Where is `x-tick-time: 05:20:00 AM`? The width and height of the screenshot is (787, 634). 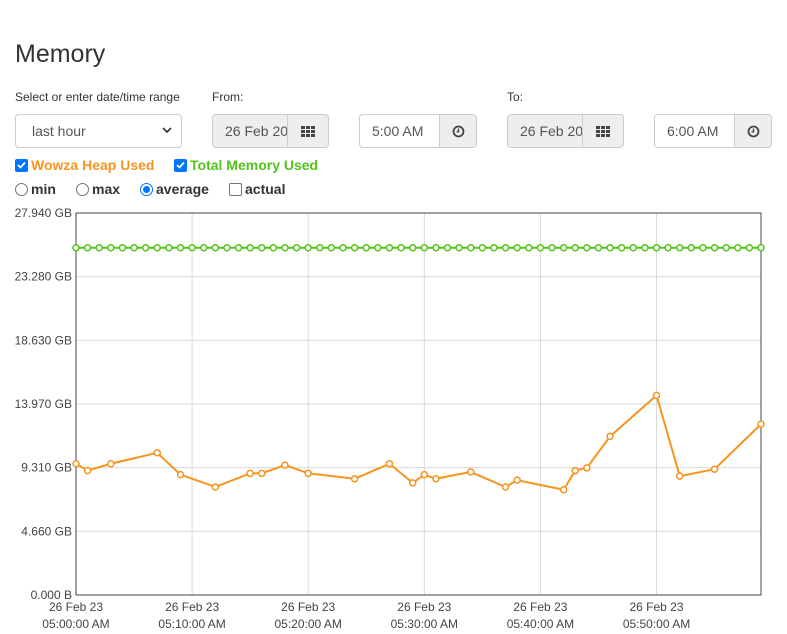
x-tick-time: 05:20:00 AM is located at coordinates (308, 624).